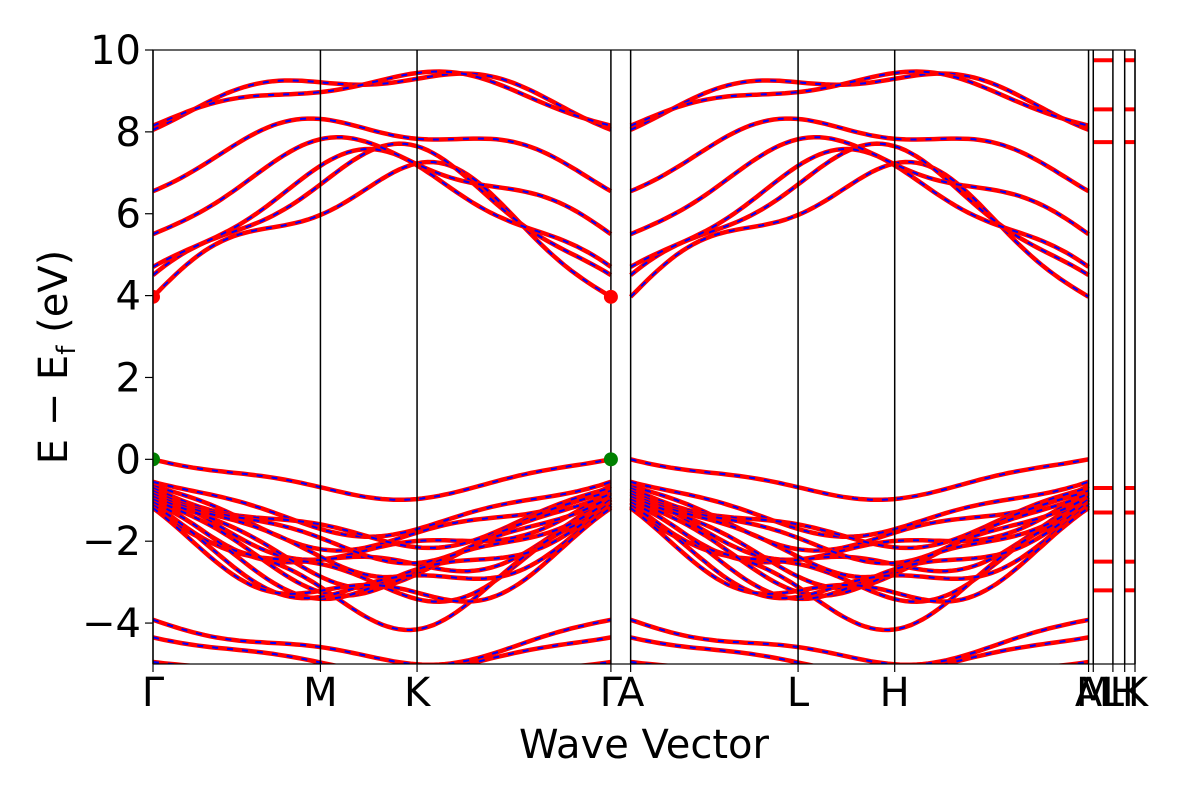  I want to click on y-tick-label: 8, so click(128, 133).